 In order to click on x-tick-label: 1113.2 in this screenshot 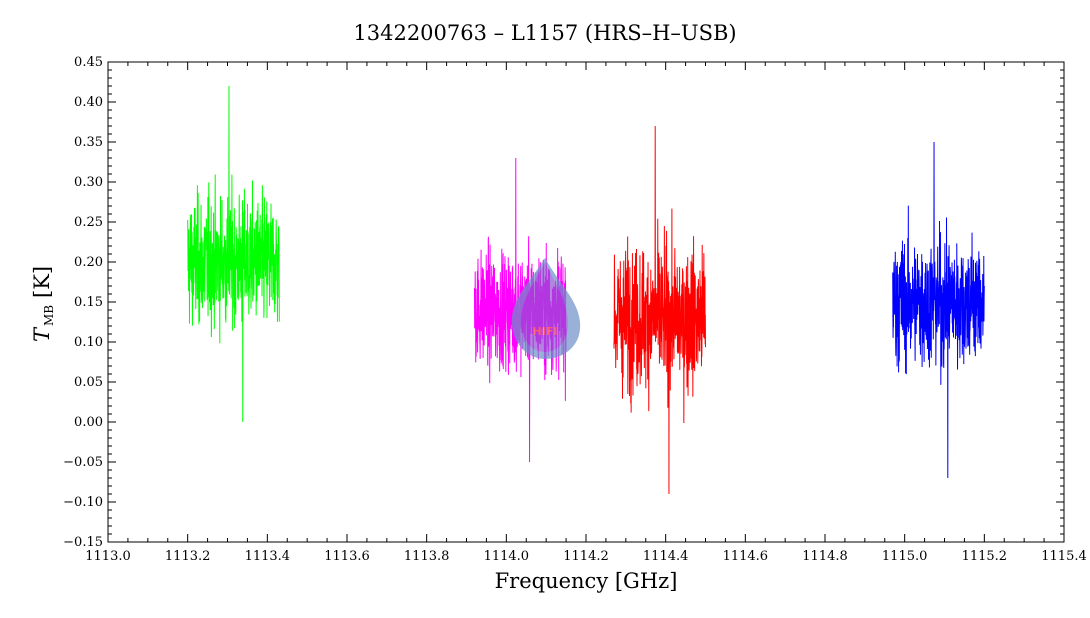, I will do `click(188, 556)`.